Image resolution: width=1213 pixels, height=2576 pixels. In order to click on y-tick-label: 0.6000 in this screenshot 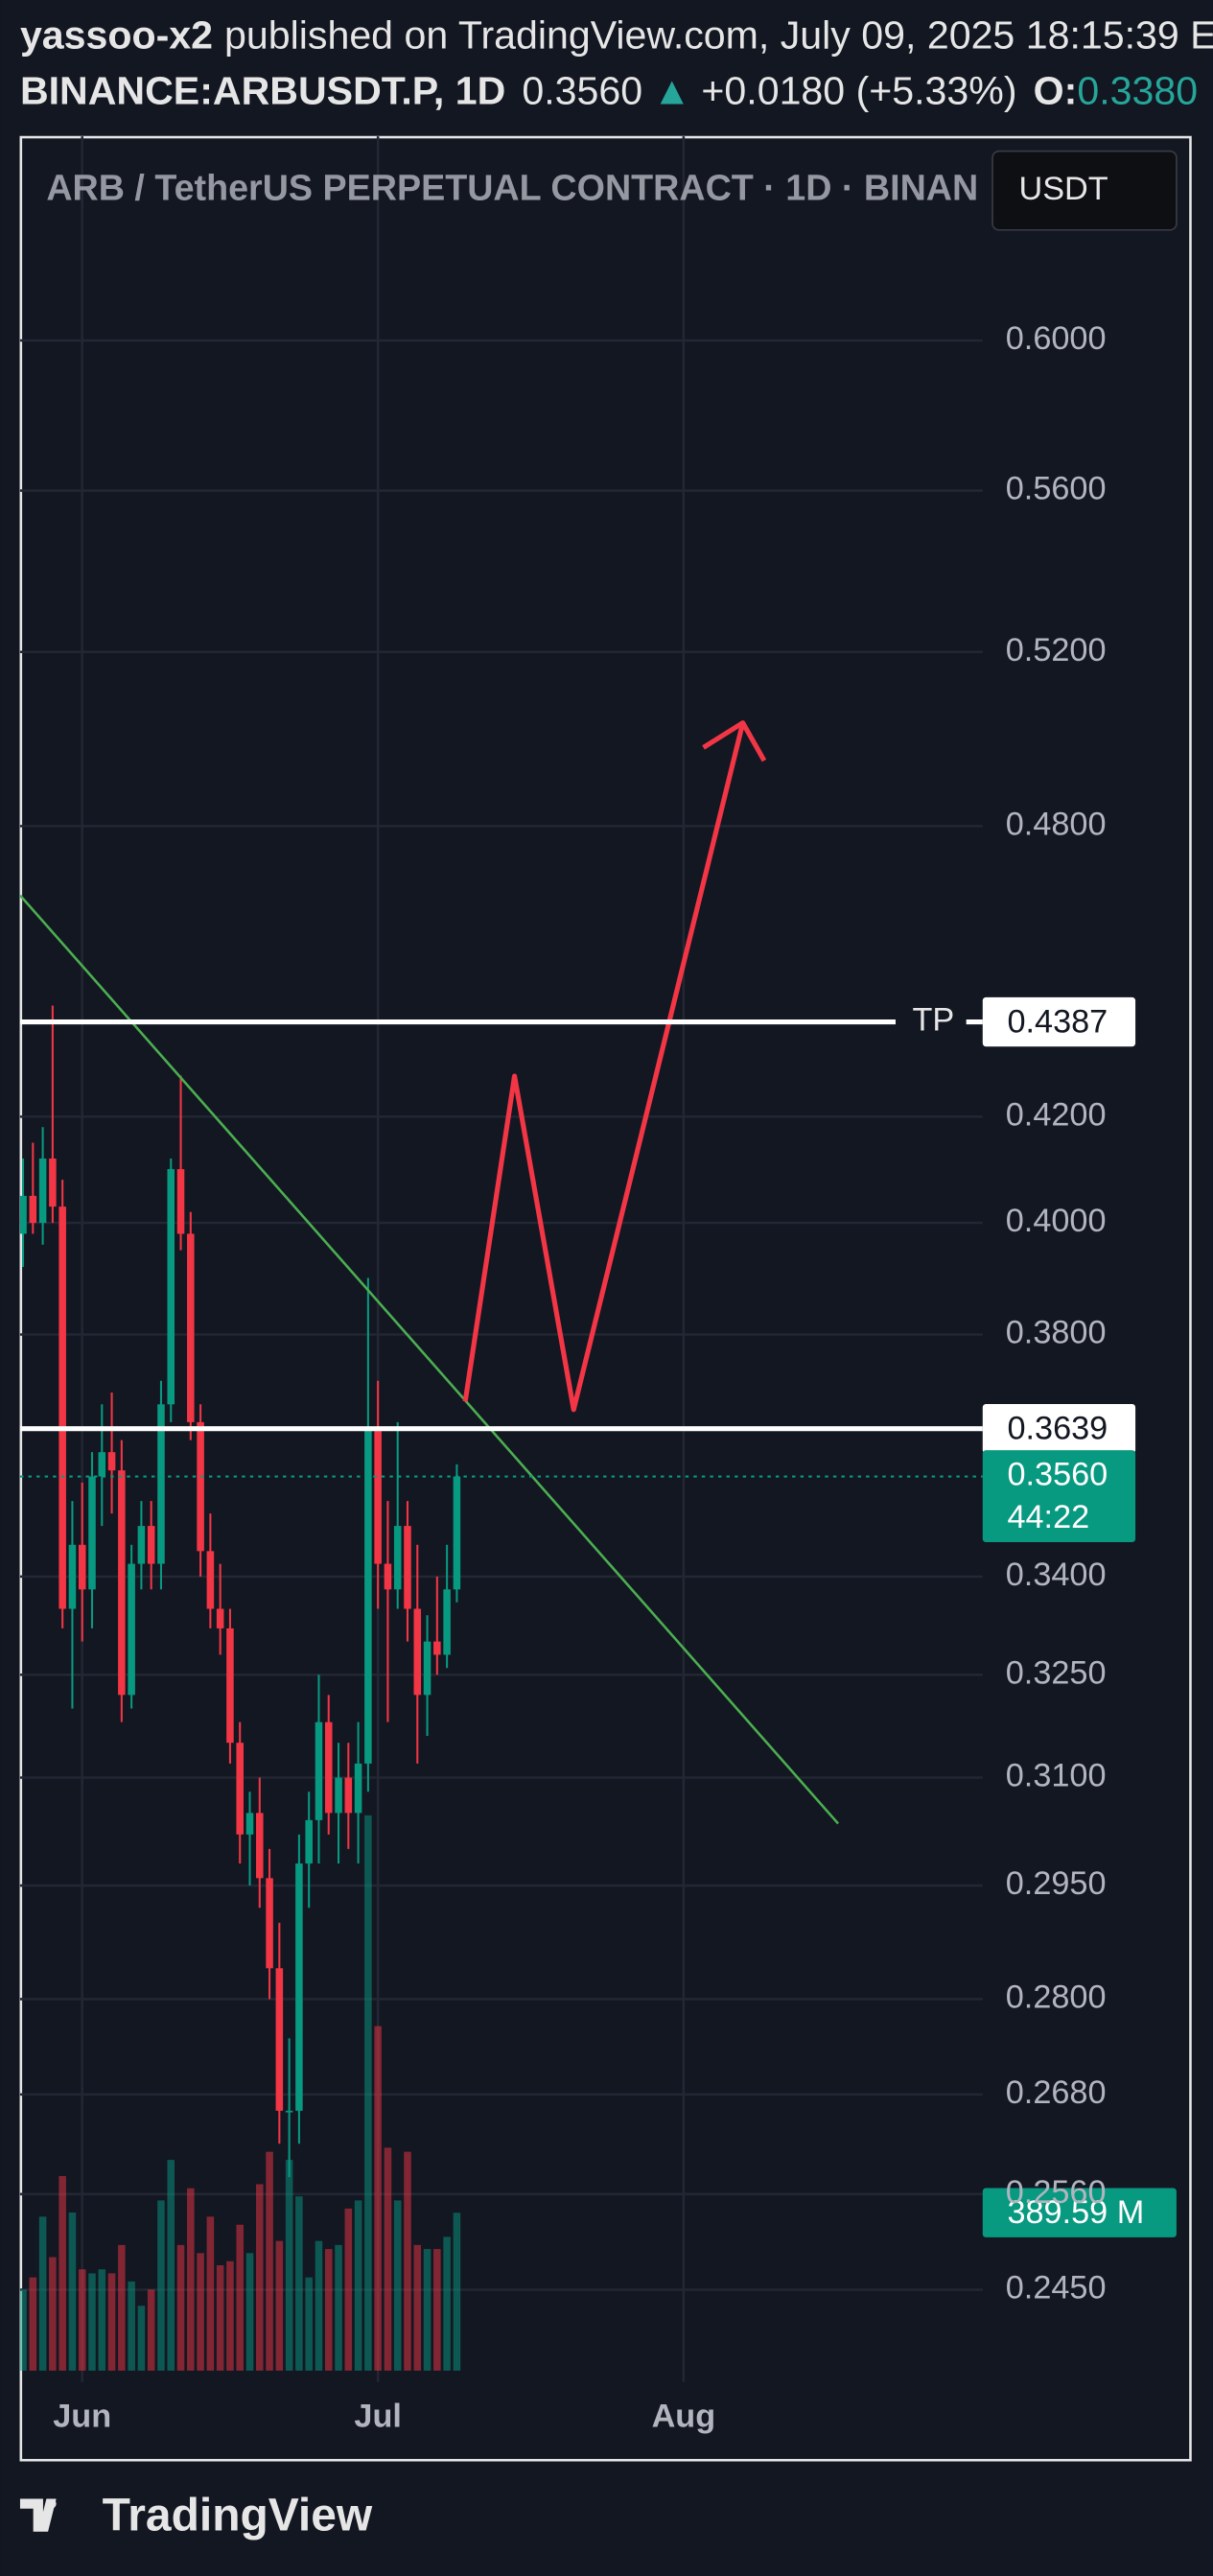, I will do `click(1056, 338)`.